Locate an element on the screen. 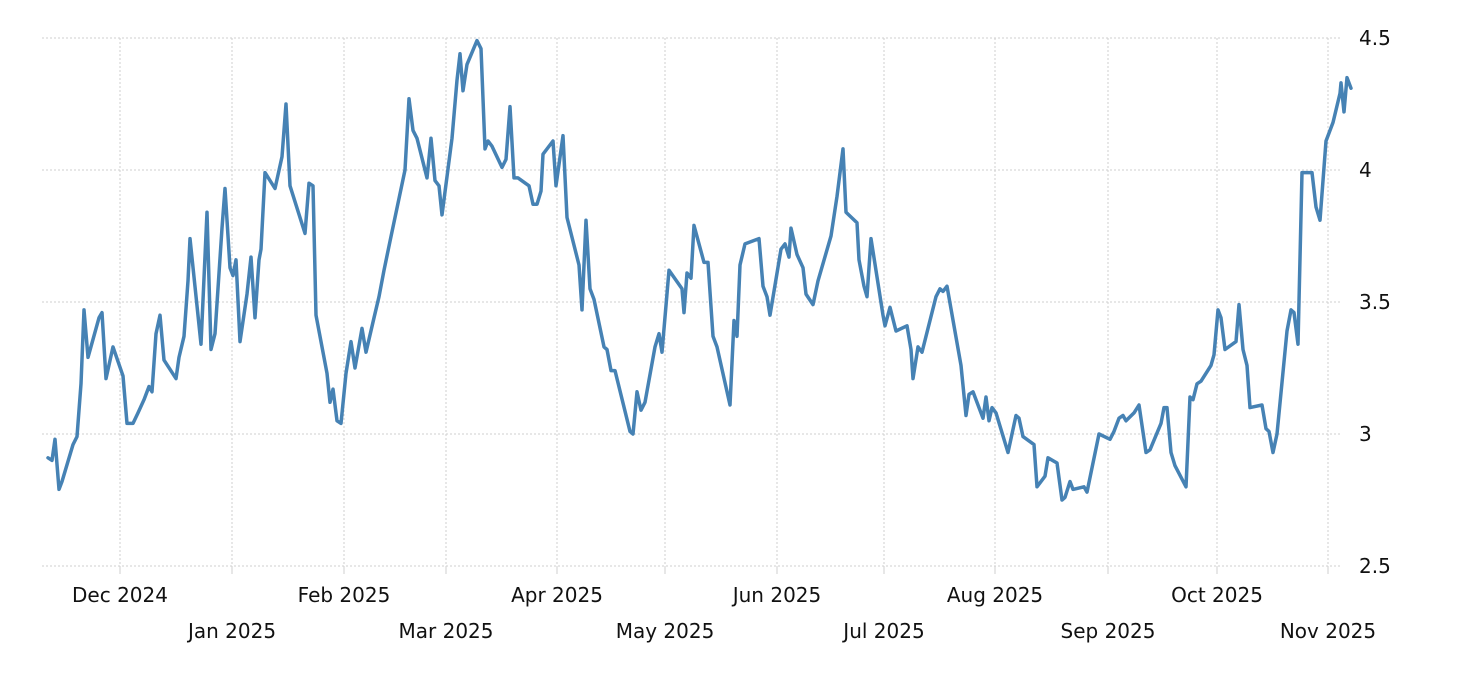 This screenshot has height=680, width=1460. x-tick-label: Jun 2025 is located at coordinates (776, 595).